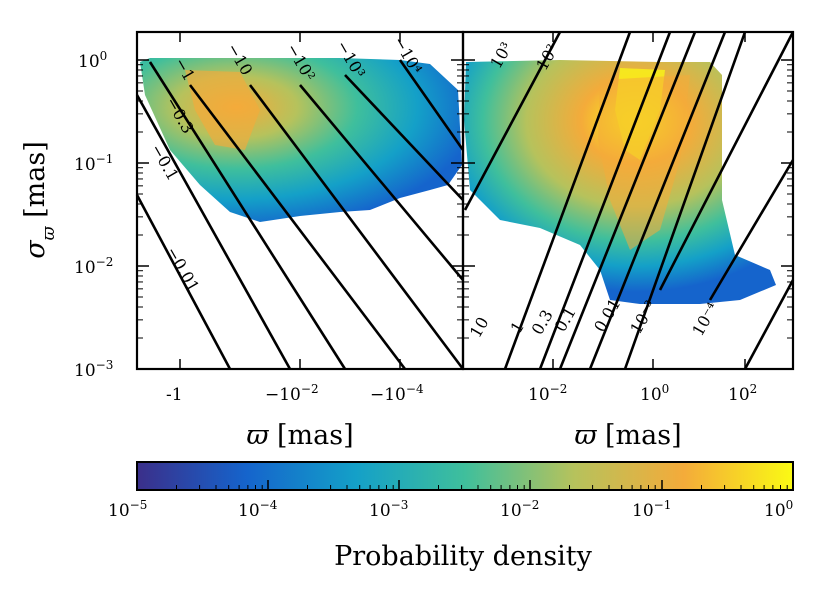  What do you see at coordinates (465, 476) in the screenshot?
I see `colorbar-bar` at bounding box center [465, 476].